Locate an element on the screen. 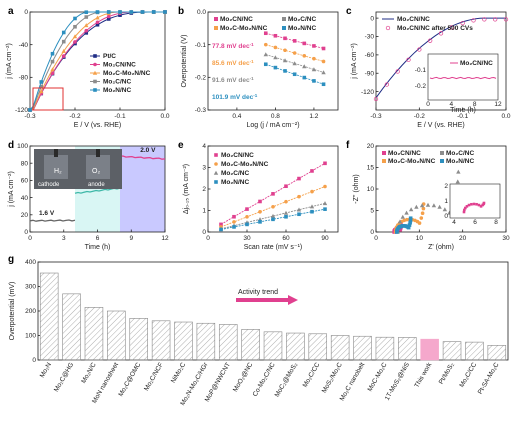  y-tick-label: -60 is located at coordinates (370, 55).